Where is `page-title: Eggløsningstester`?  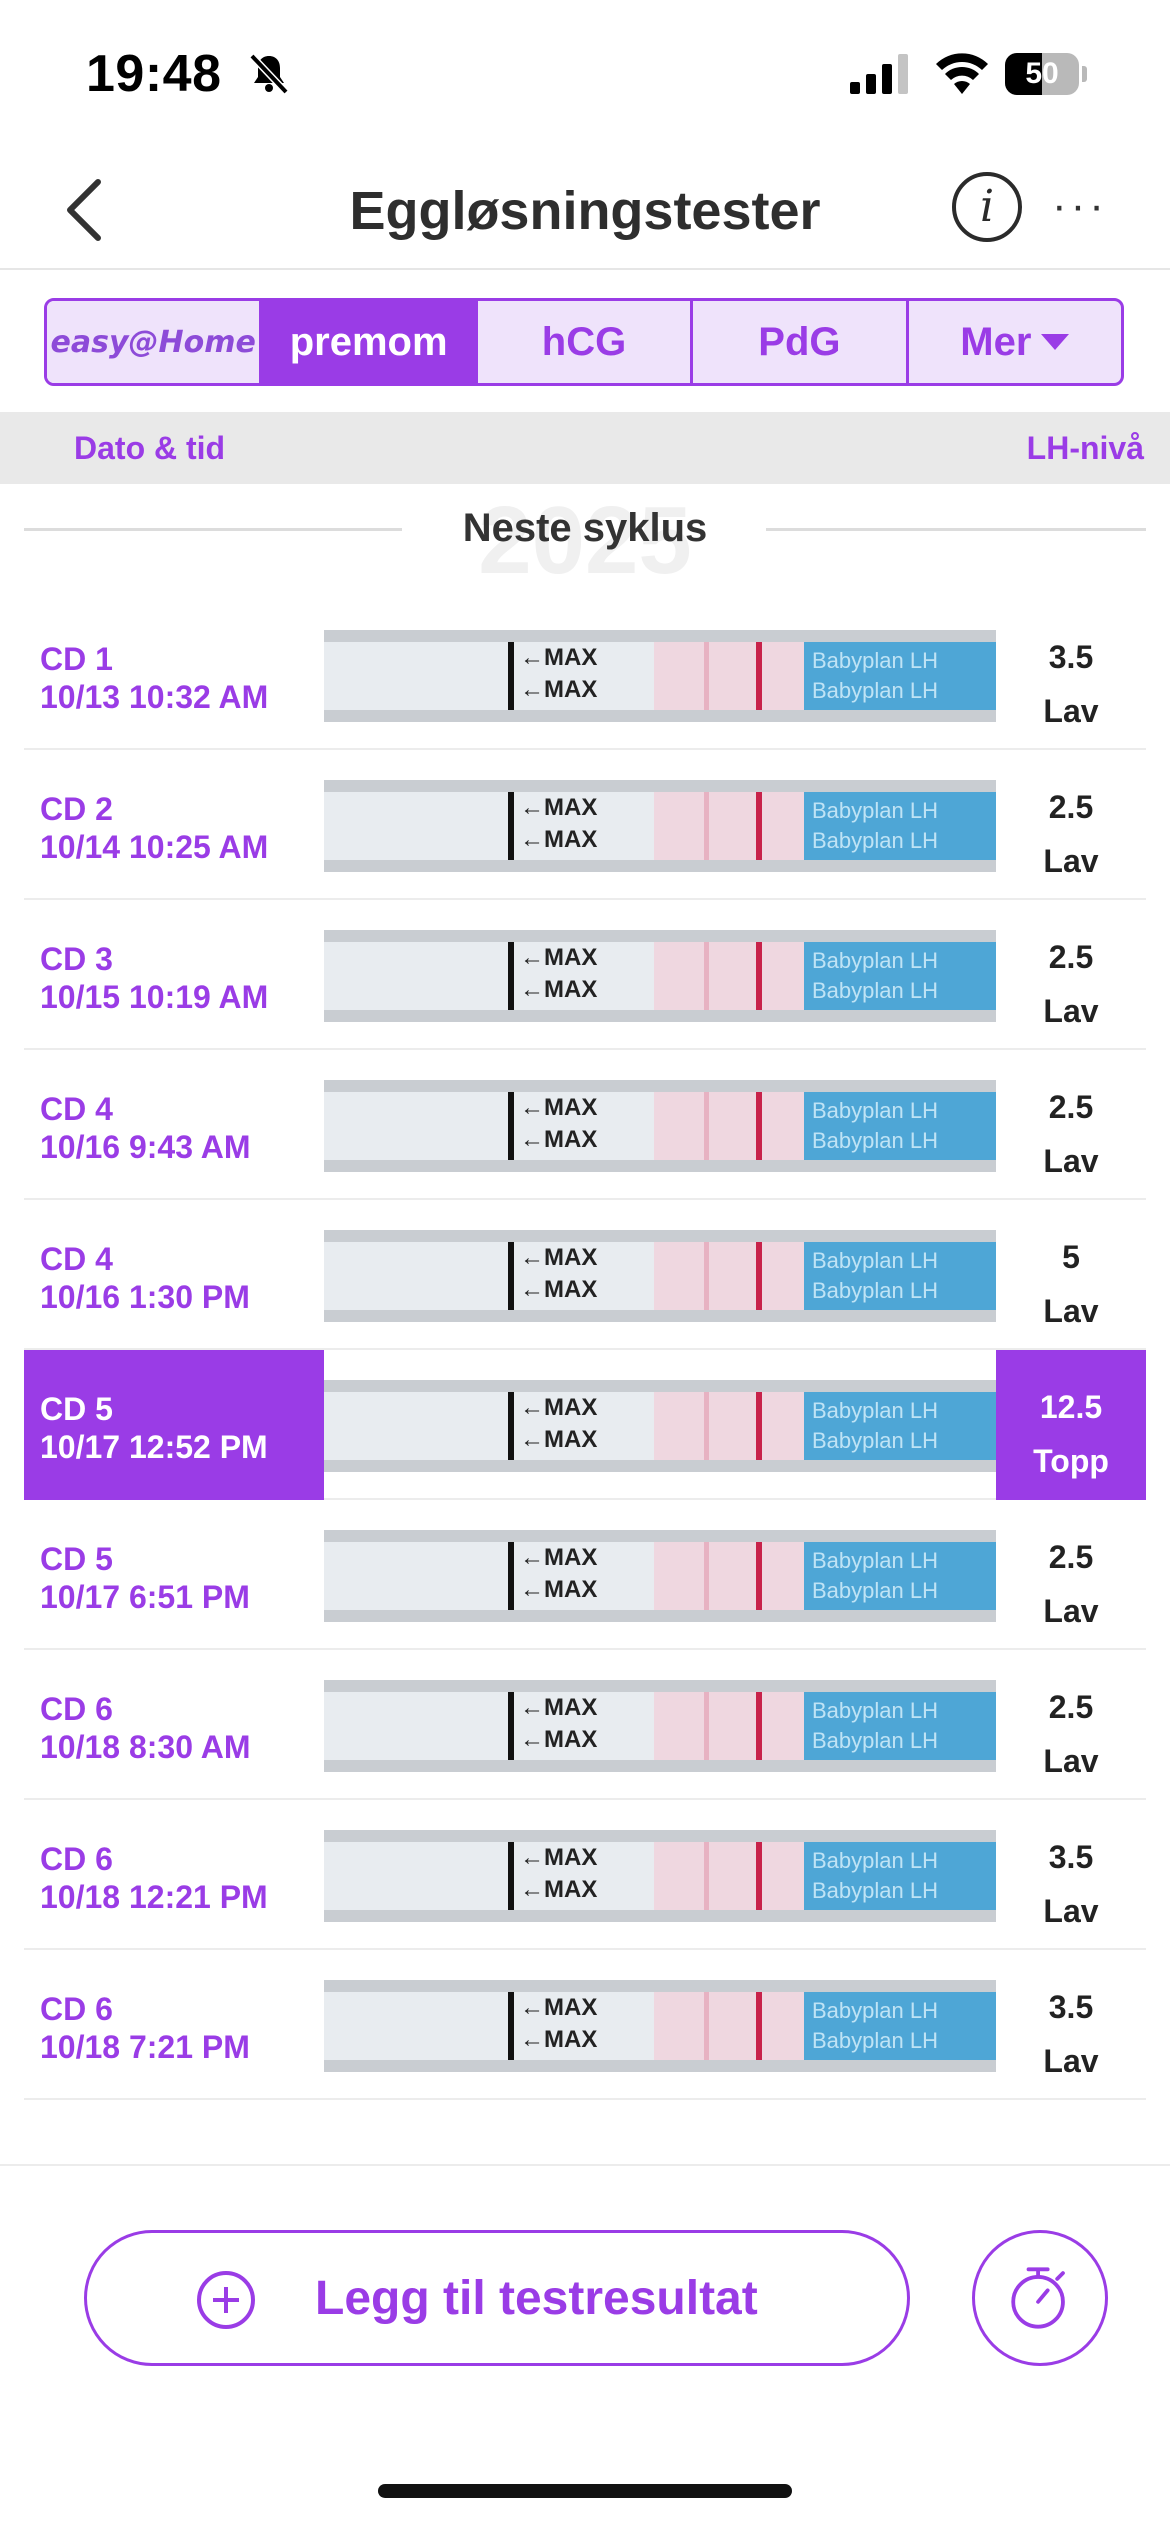
page-title: Eggløsningstester is located at coordinates (585, 211).